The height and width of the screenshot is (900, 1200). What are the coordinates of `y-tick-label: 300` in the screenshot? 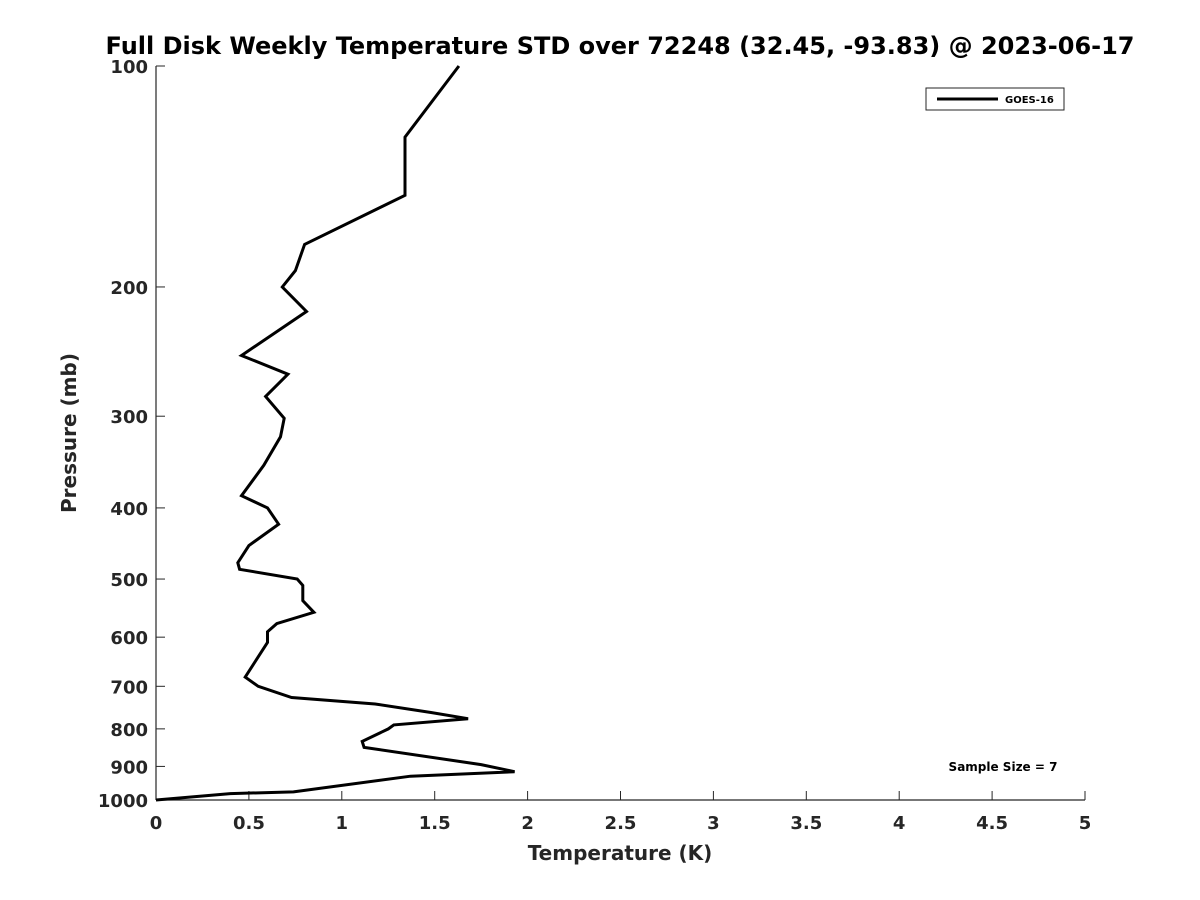 It's located at (129, 417).